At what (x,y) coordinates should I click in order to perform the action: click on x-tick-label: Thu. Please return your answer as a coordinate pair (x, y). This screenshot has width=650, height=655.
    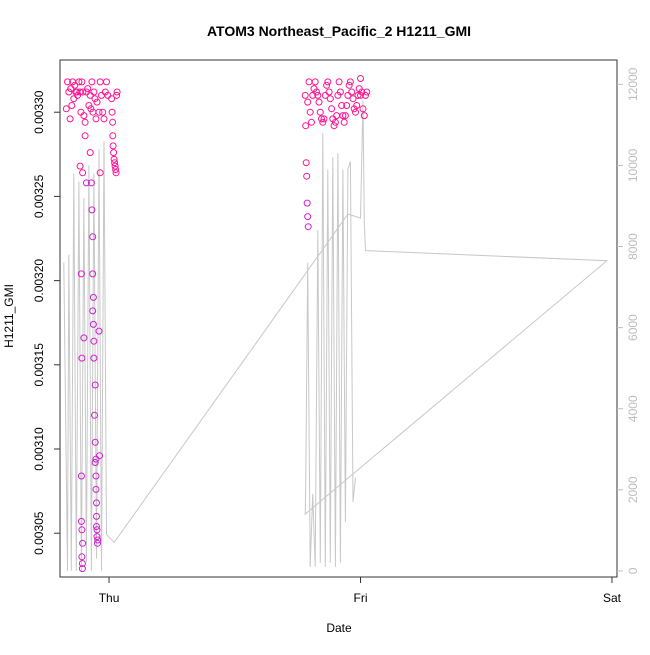
    Looking at the image, I should click on (109, 598).